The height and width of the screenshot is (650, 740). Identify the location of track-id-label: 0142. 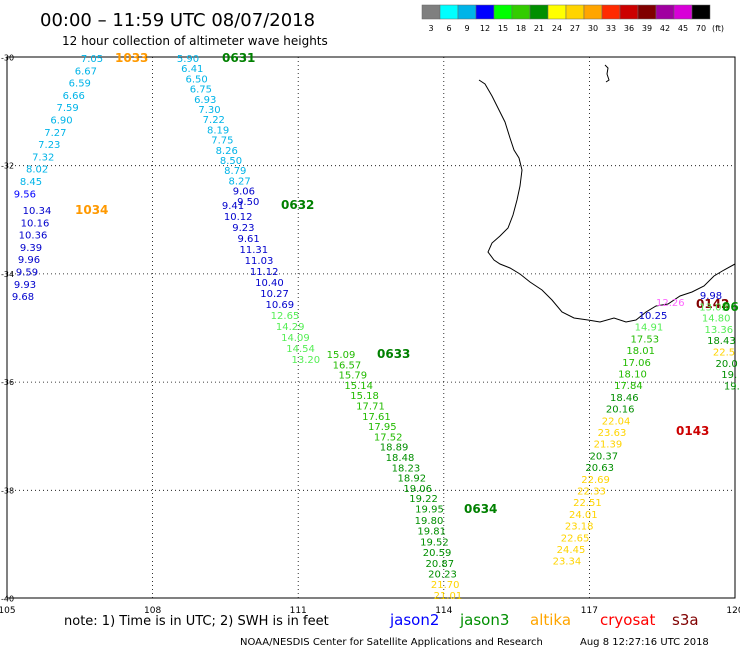
(712, 304).